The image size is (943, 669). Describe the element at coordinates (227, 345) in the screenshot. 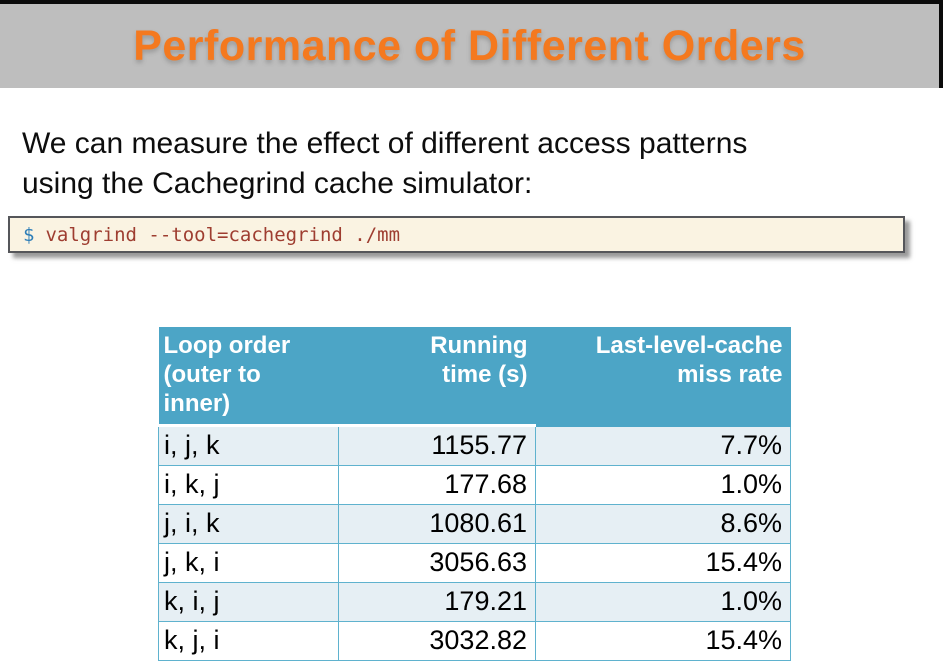

I see `header-loop-order-line1: Loop order` at that location.